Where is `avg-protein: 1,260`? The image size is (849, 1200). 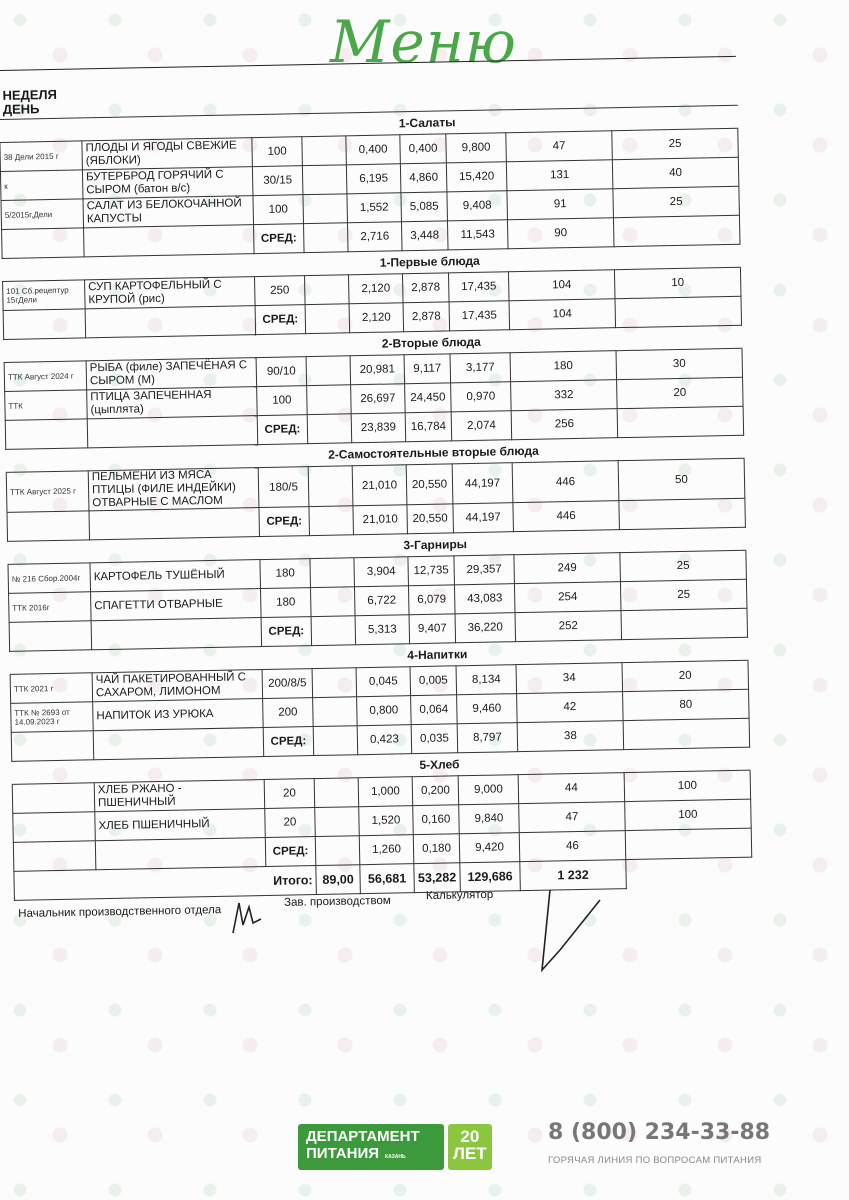 avg-protein: 1,260 is located at coordinates (386, 849).